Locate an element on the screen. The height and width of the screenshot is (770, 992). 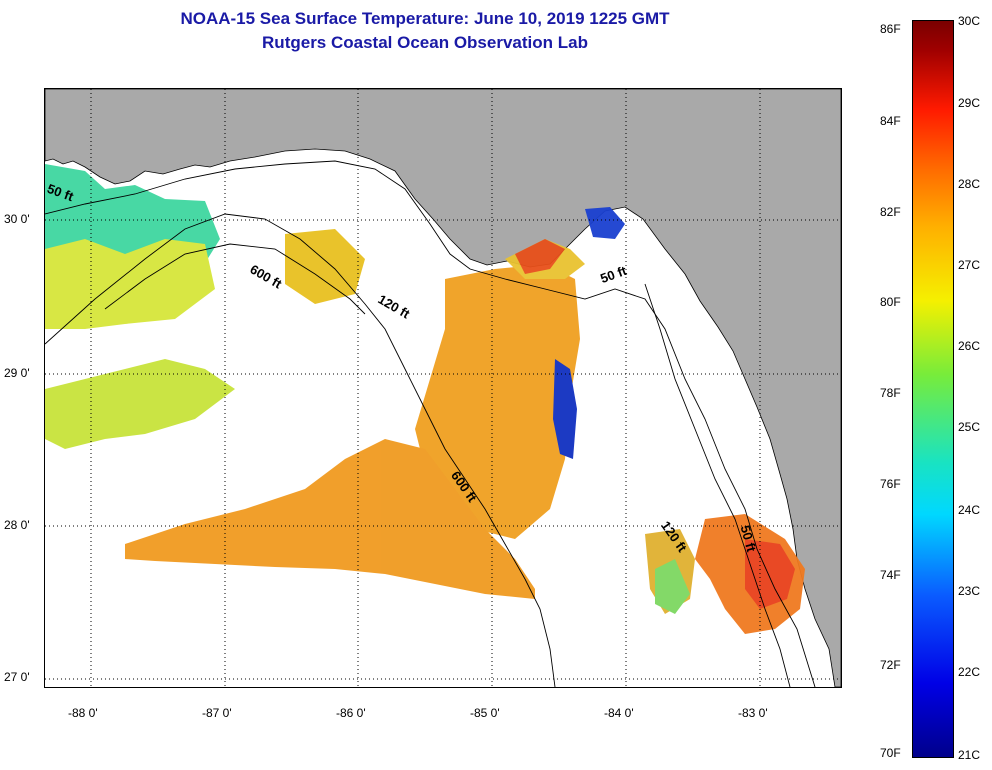
lon-label: -87 0' is located at coordinates (217, 713).